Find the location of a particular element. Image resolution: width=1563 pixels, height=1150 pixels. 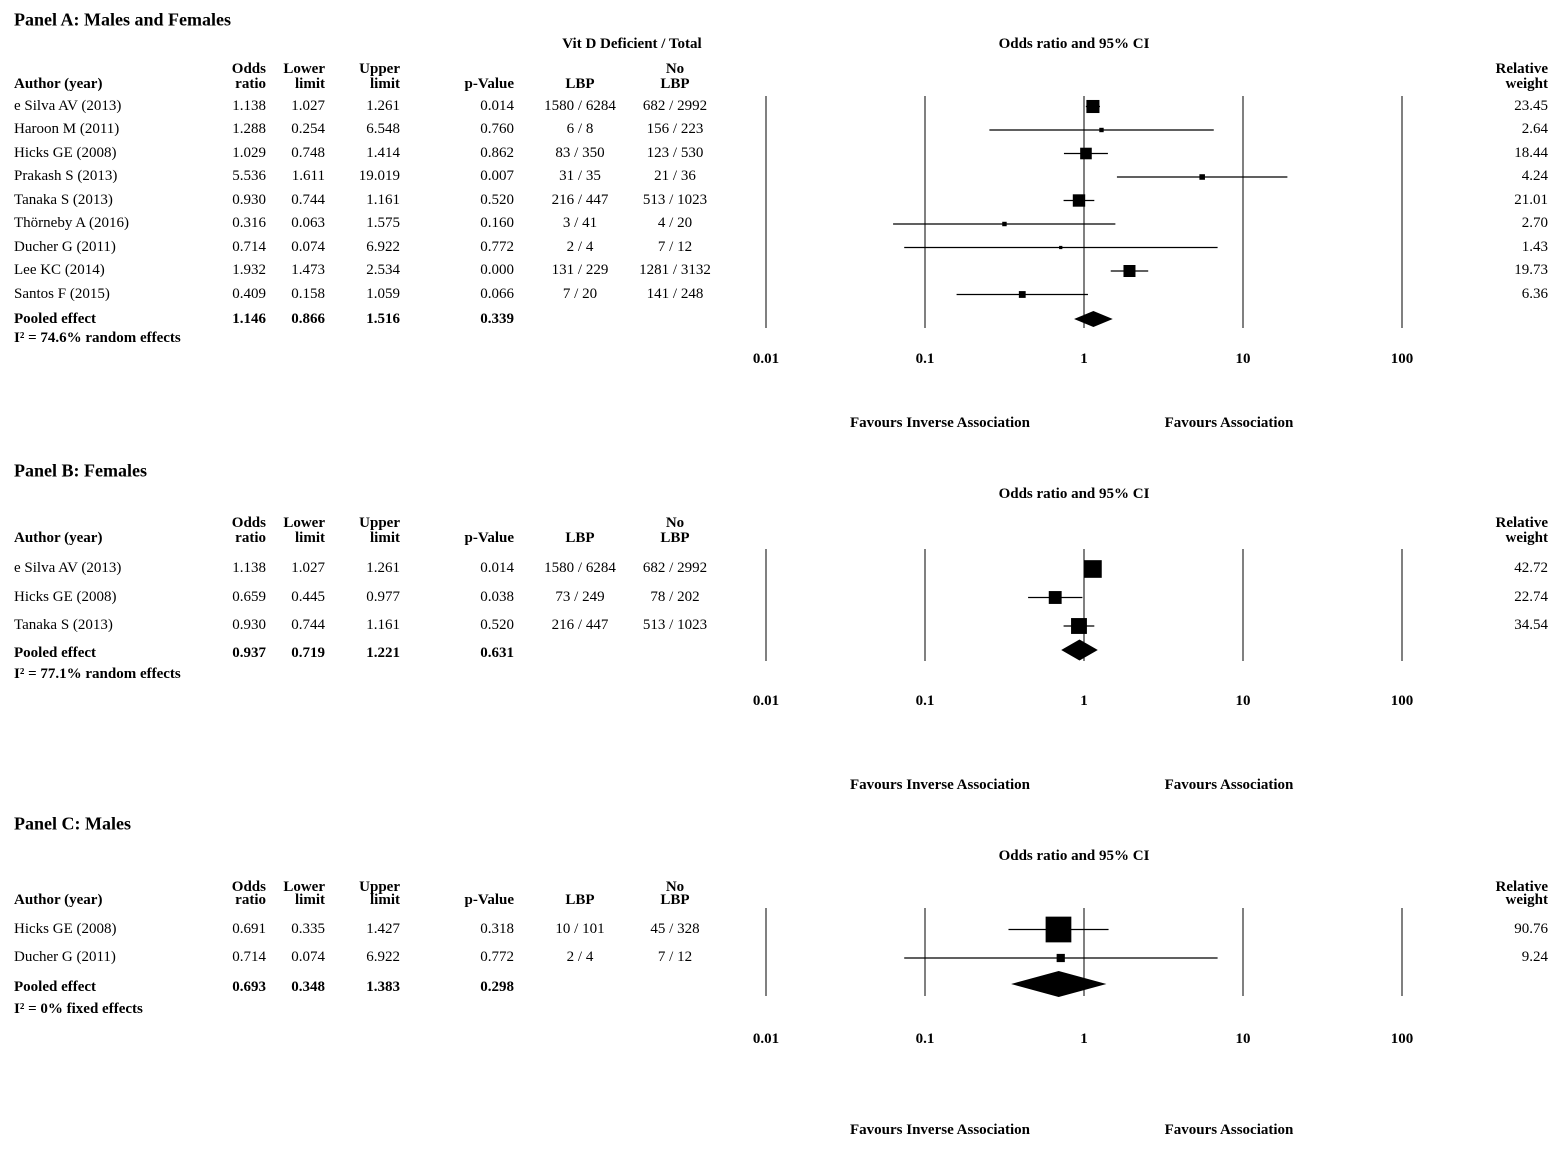

cell-lbp: 1580 / 6284 is located at coordinates (580, 568).